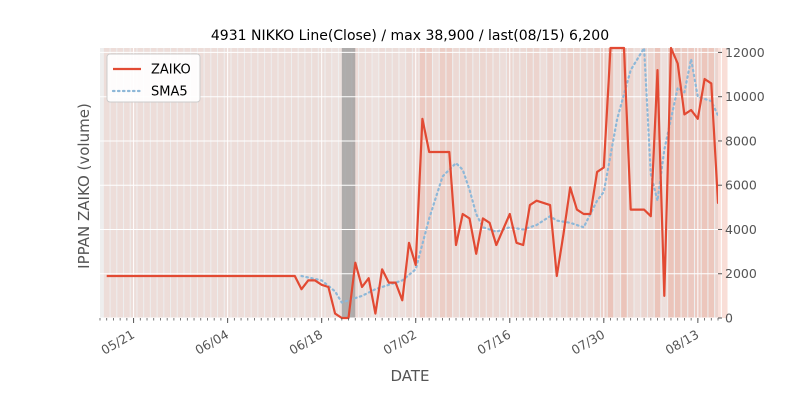 The image size is (800, 404). I want to click on y-axis-ticks: 0 2000 4000 6000 8000 10000 12000, so click(741, 185).